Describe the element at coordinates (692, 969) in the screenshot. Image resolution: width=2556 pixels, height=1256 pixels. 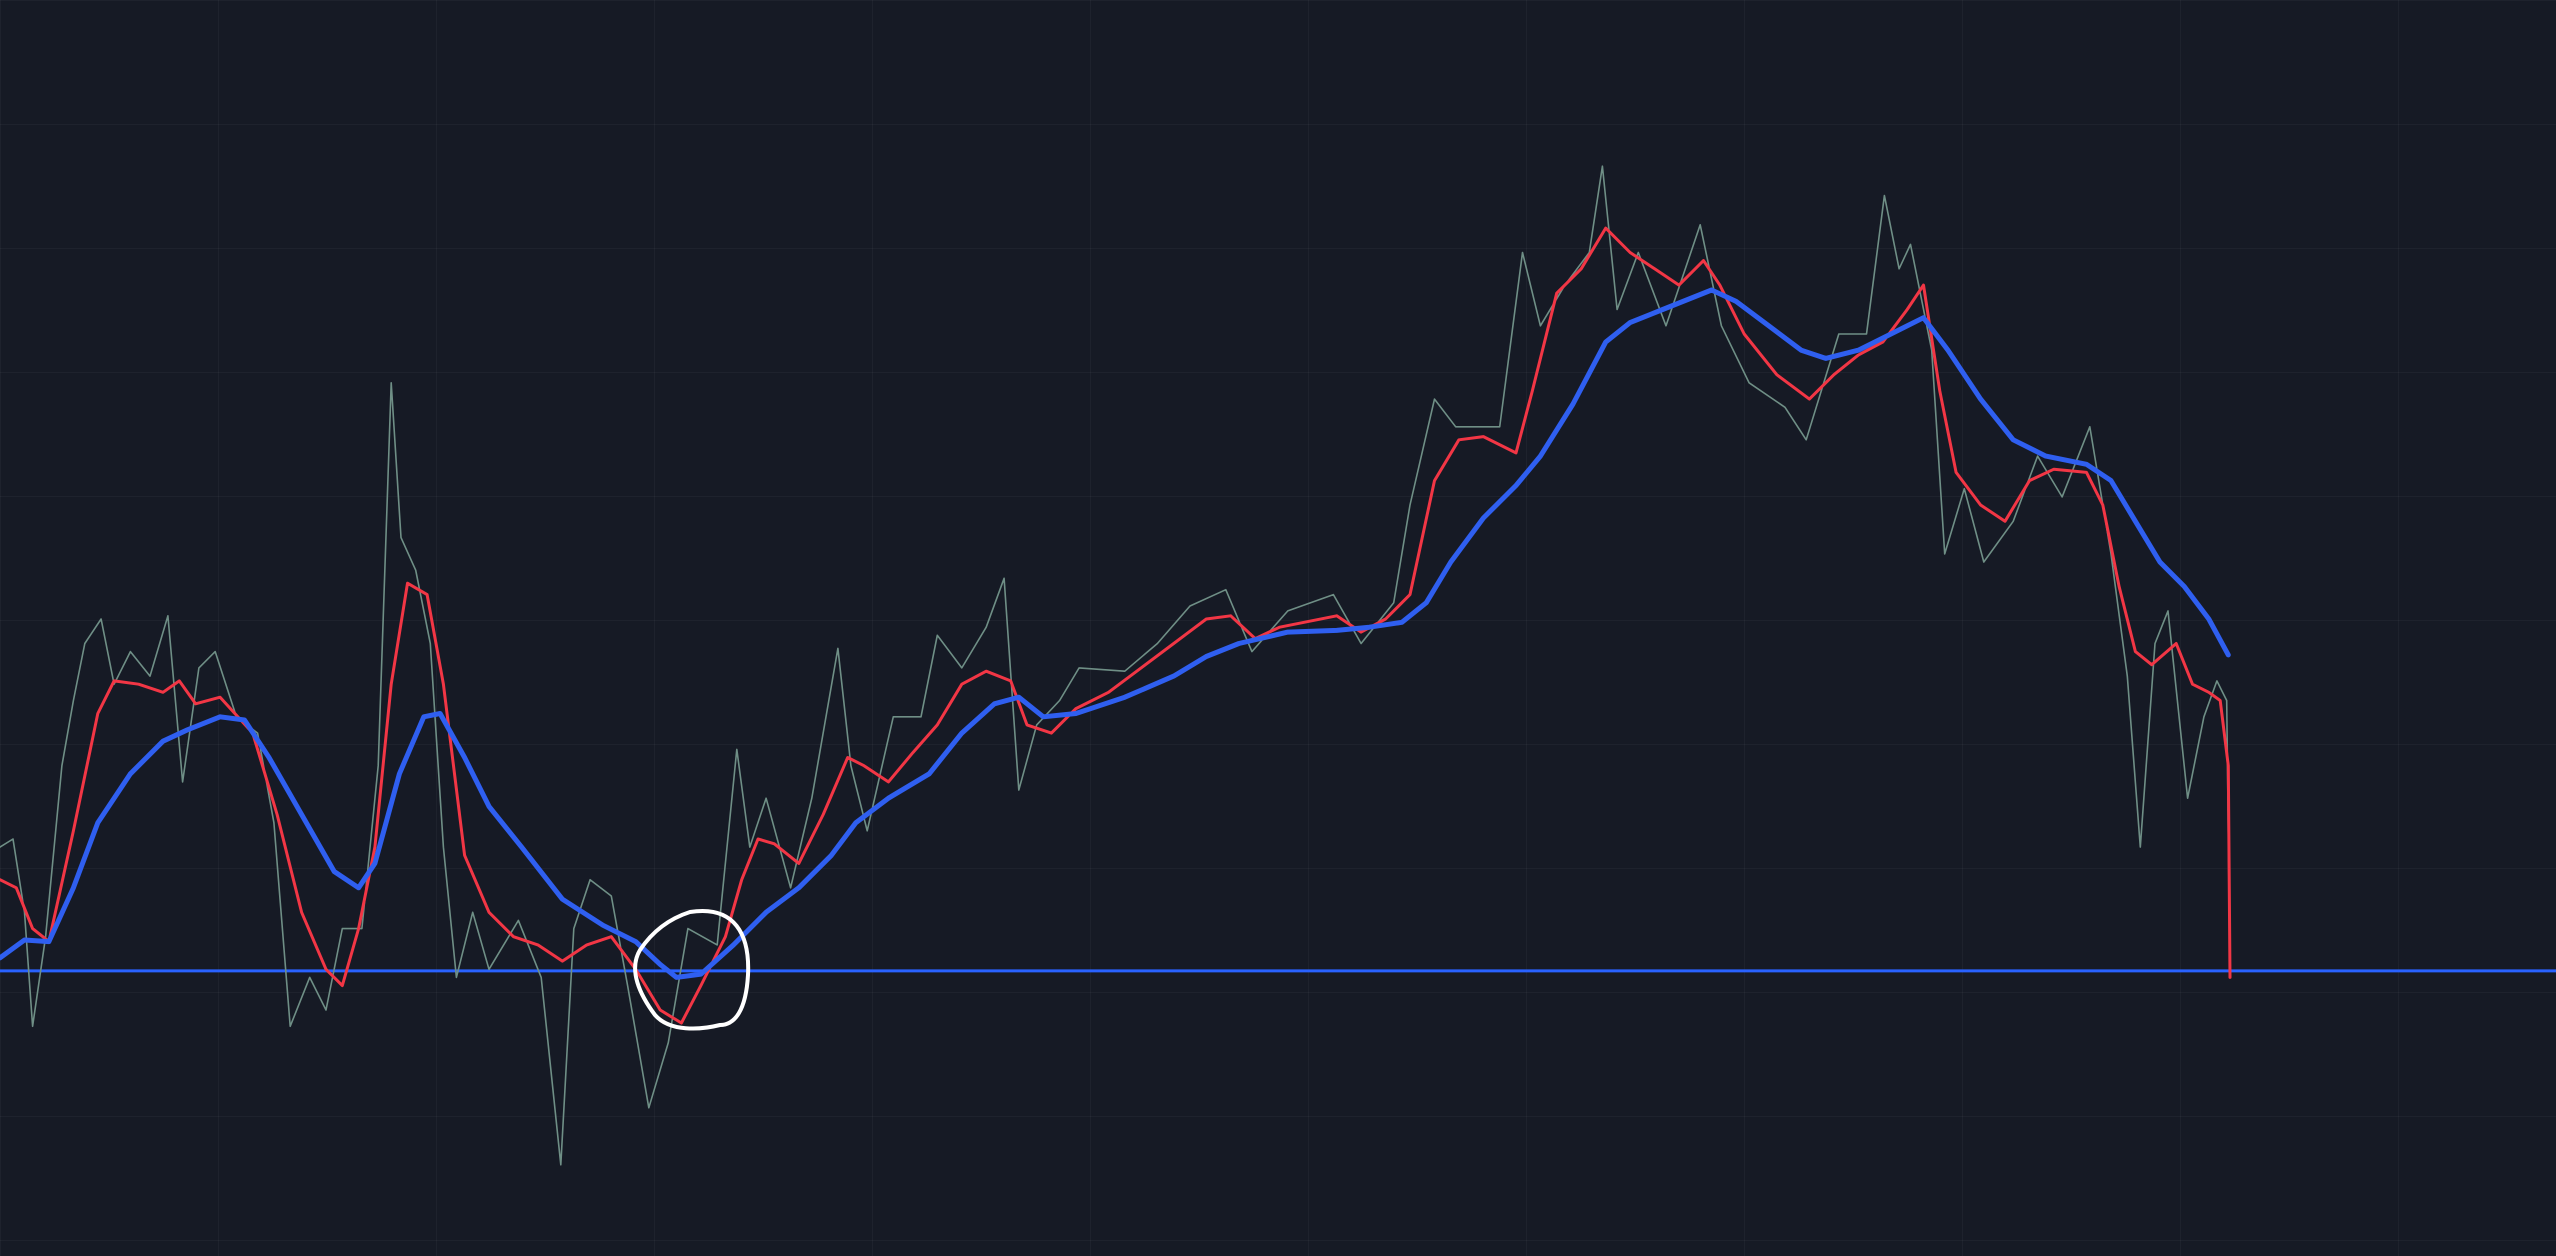
I see `circle-annotation` at that location.